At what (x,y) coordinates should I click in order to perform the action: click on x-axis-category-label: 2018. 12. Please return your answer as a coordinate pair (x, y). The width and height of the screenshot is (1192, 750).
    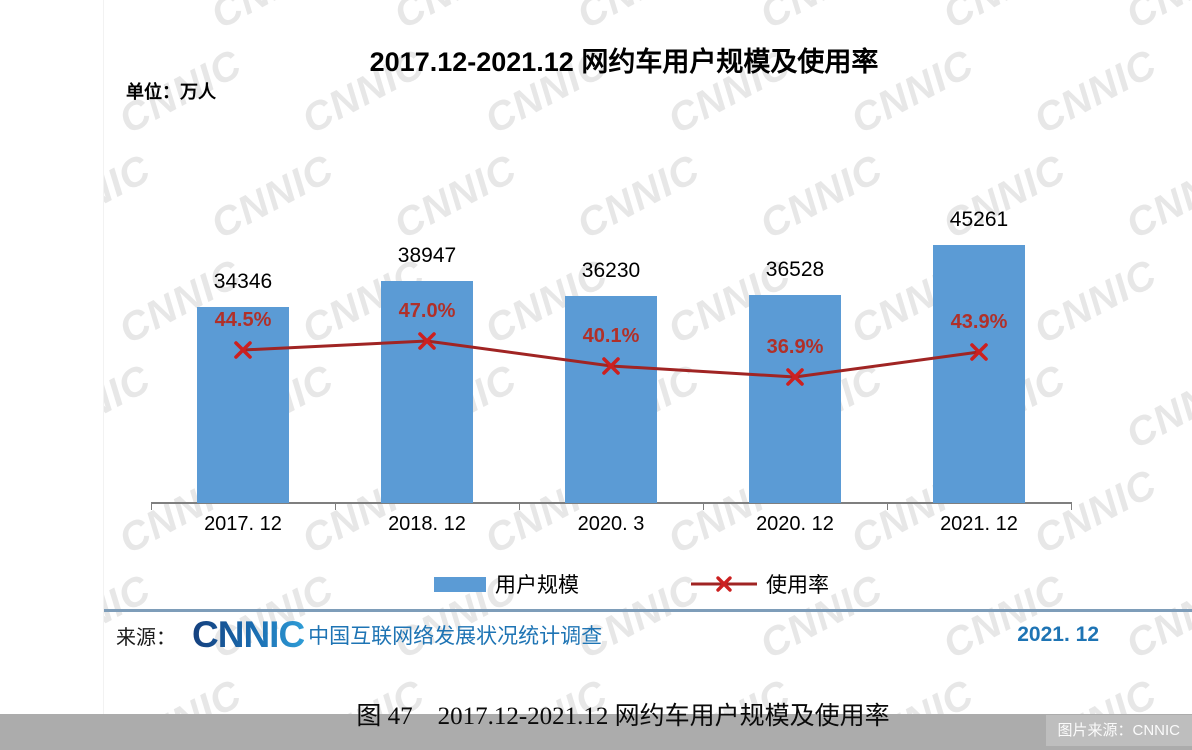
    Looking at the image, I should click on (427, 524).